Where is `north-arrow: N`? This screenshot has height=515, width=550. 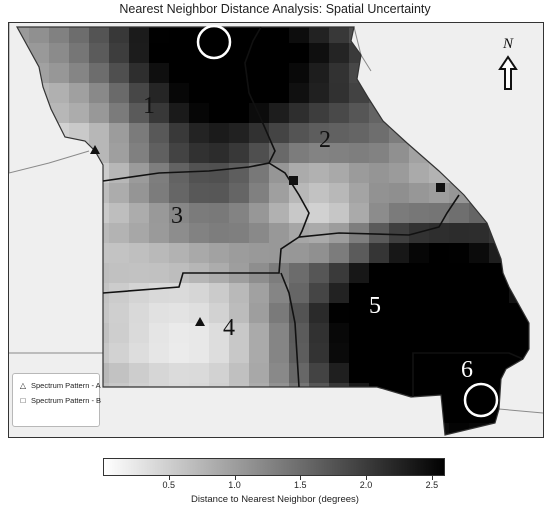 north-arrow: N is located at coordinates (508, 67).